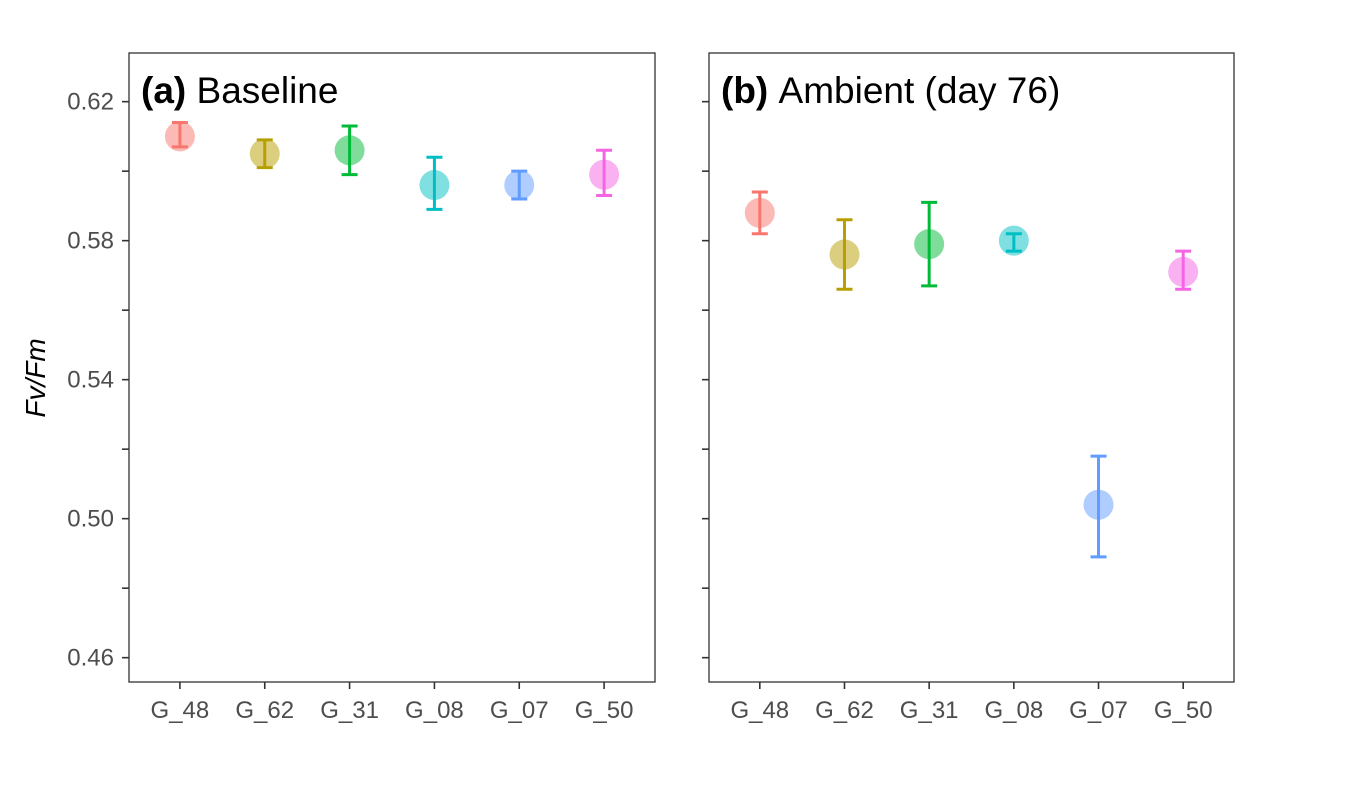  Describe the element at coordinates (90, 241) in the screenshot. I see `y-tick-label: 0.58` at that location.